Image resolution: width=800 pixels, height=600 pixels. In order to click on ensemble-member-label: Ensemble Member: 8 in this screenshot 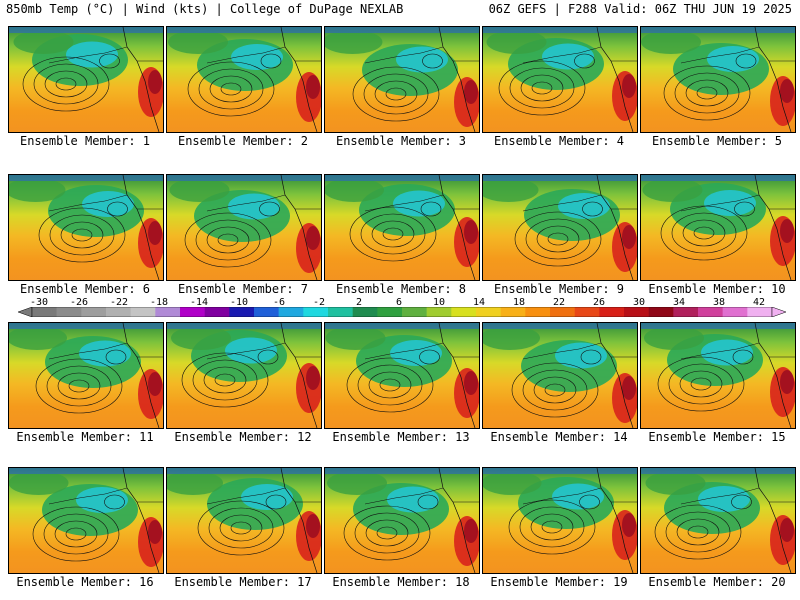, I will do `click(401, 289)`.